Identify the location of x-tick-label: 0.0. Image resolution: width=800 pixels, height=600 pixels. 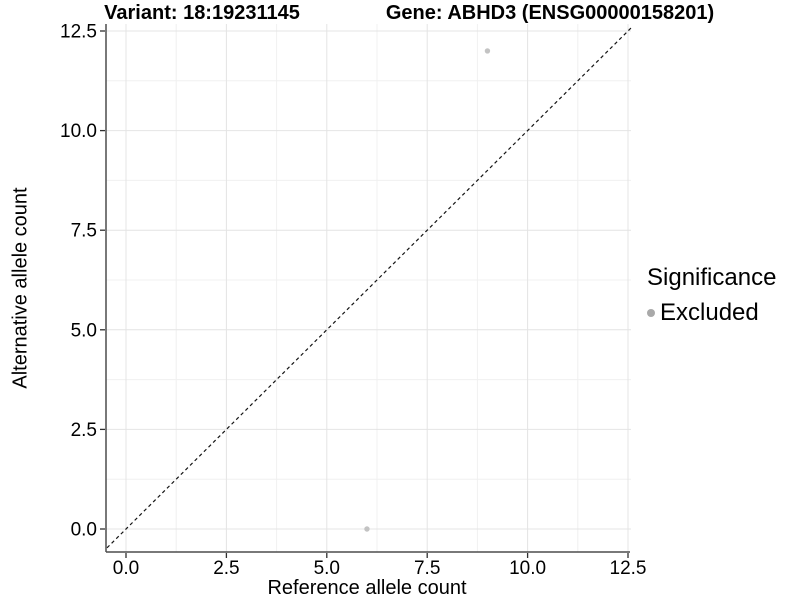
(126, 568).